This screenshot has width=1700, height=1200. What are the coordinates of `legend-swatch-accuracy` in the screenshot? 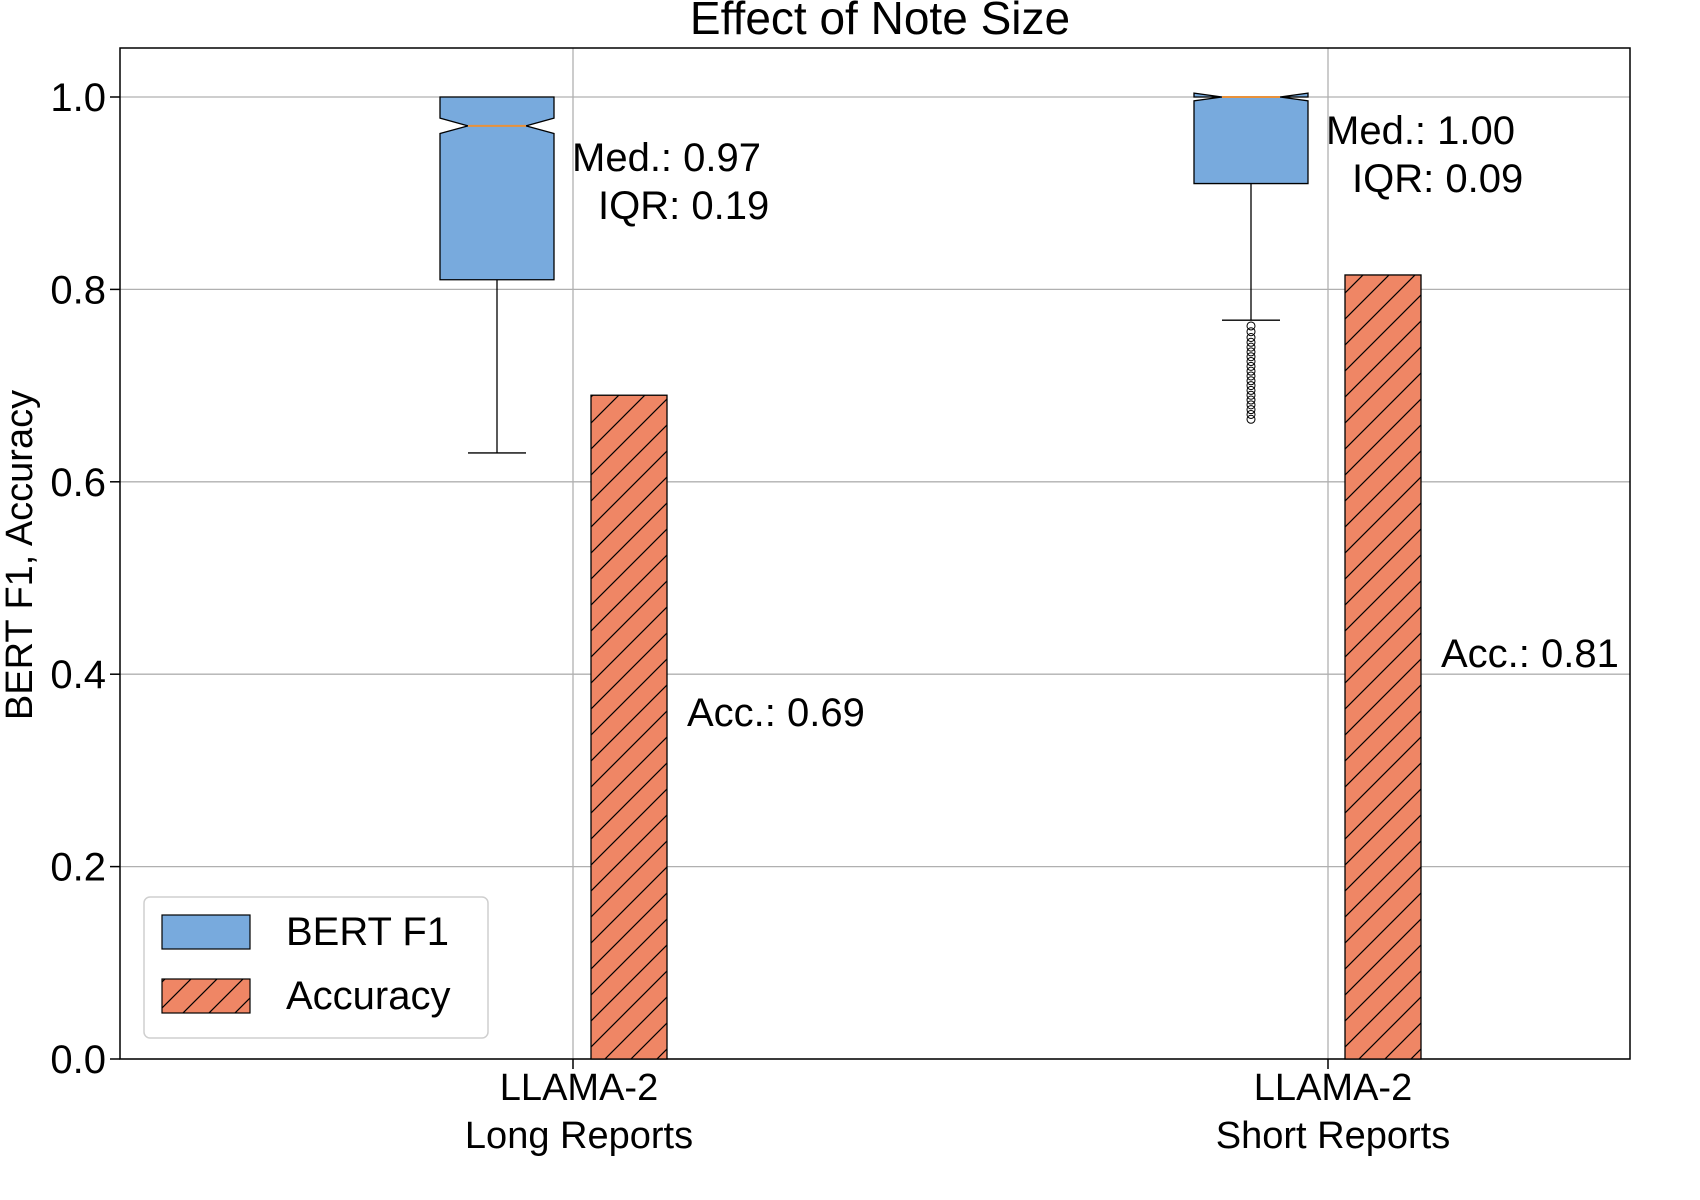 It's located at (206, 996).